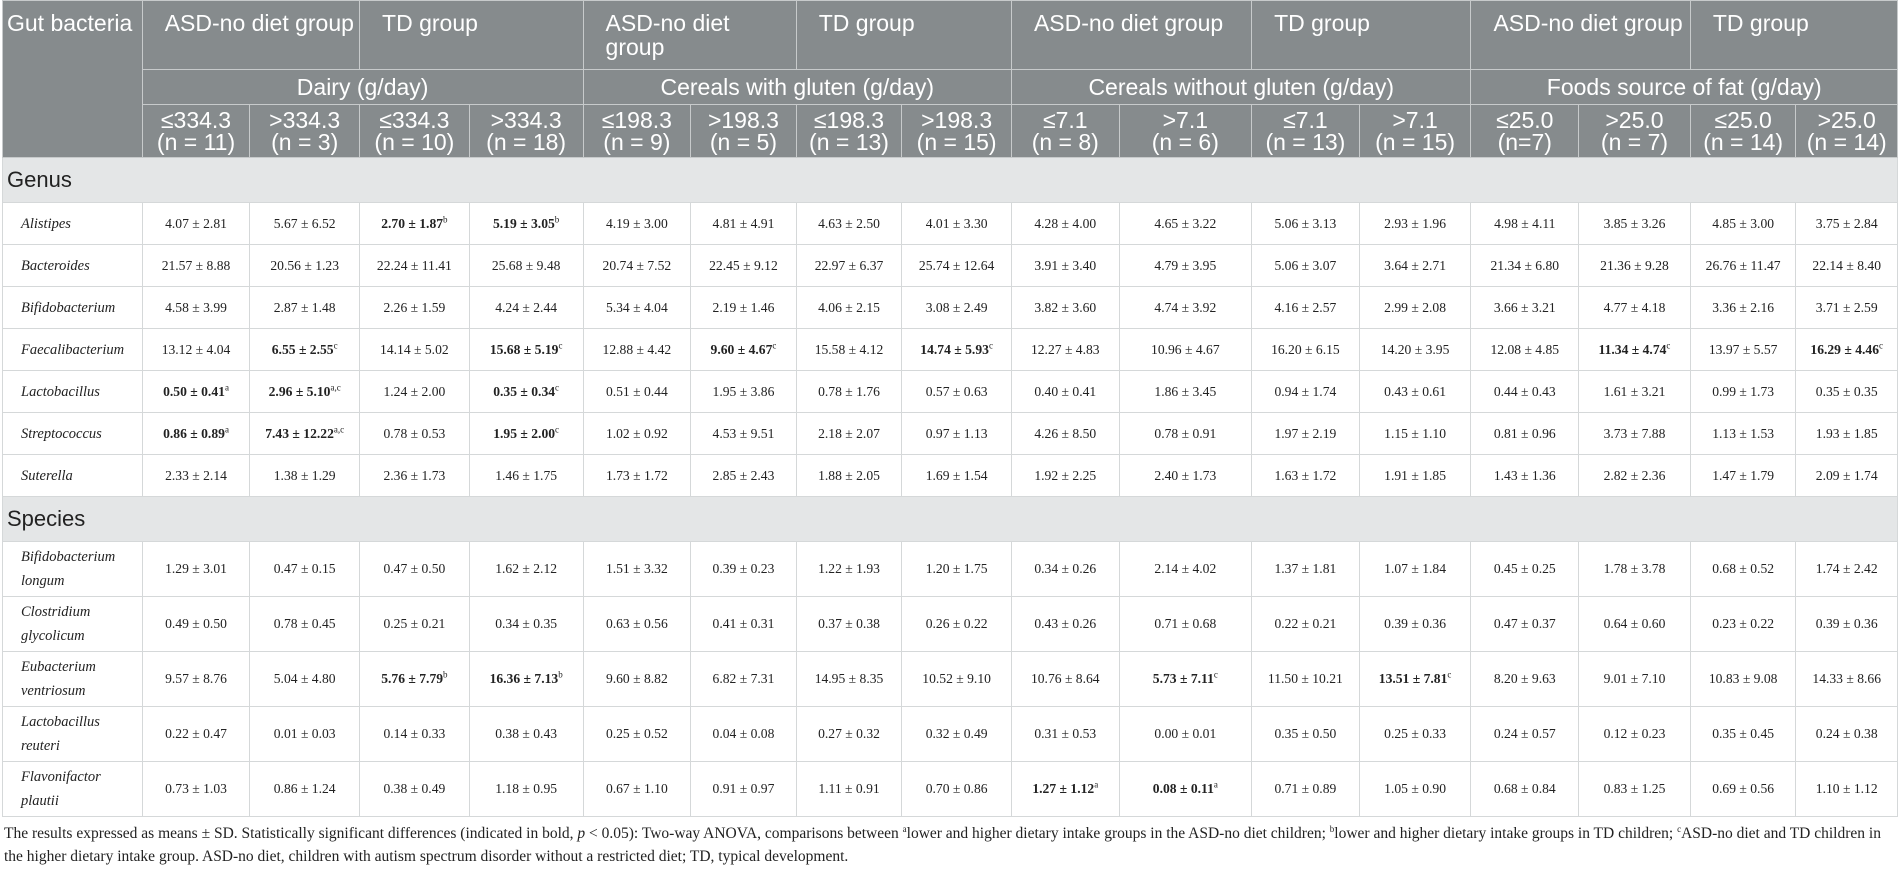 The height and width of the screenshot is (870, 1900). What do you see at coordinates (1525, 624) in the screenshot?
I see `table-cell: 0.47 ± 0.37` at bounding box center [1525, 624].